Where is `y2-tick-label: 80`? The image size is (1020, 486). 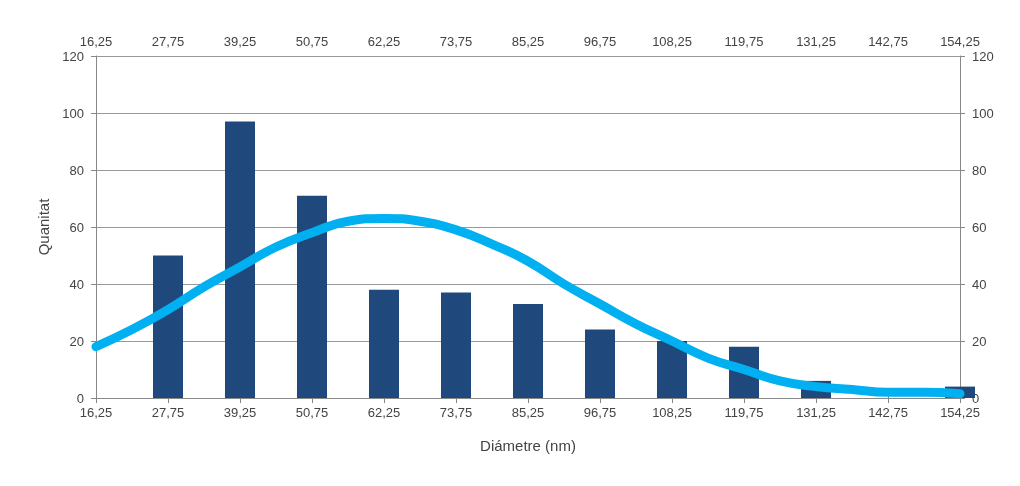
y2-tick-label: 80 is located at coordinates (979, 170).